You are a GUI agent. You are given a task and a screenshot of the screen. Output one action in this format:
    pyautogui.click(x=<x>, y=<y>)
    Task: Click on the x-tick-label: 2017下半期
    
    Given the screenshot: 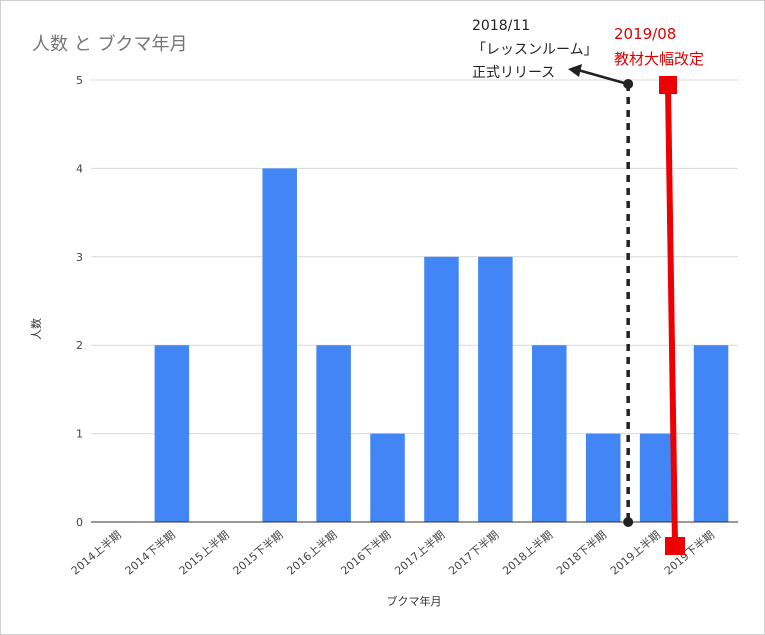 What is the action you would take?
    pyautogui.click(x=474, y=553)
    